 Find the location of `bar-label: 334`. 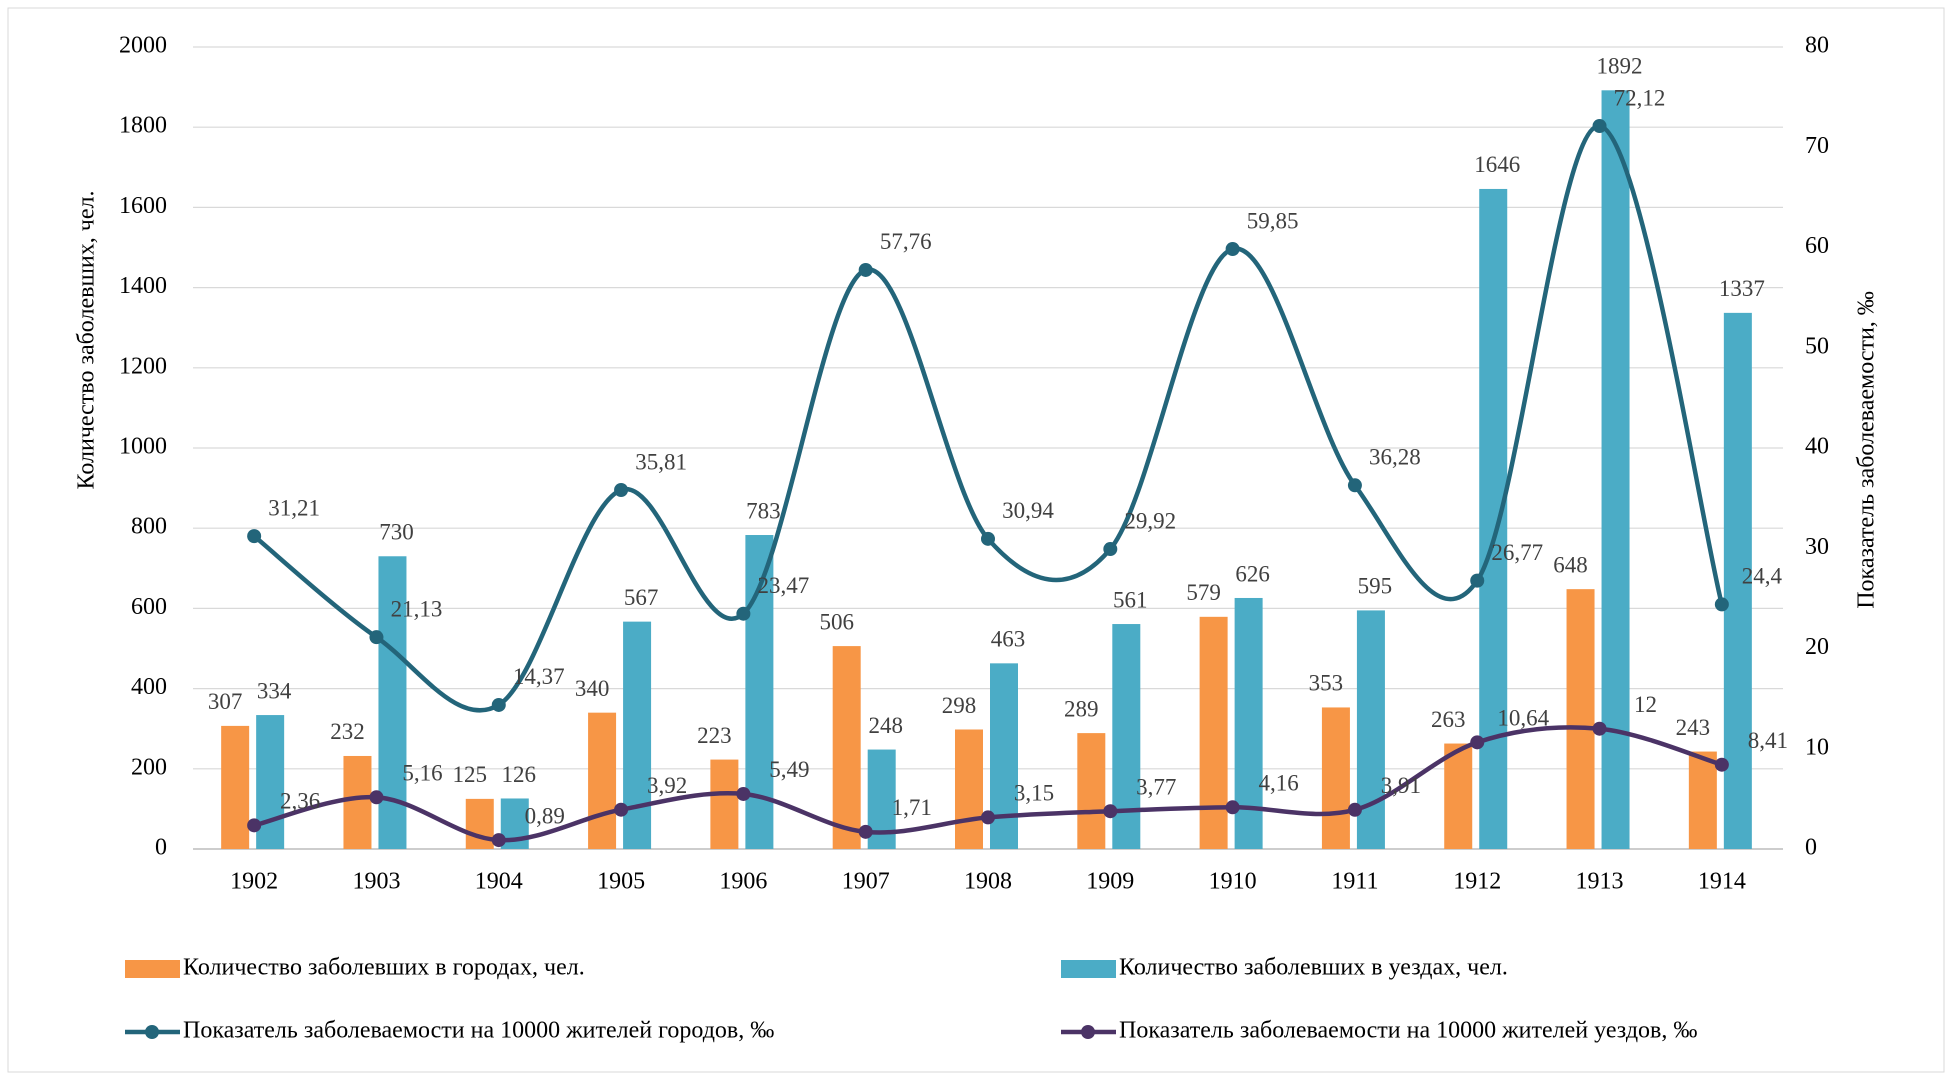

bar-label: 334 is located at coordinates (274, 690).